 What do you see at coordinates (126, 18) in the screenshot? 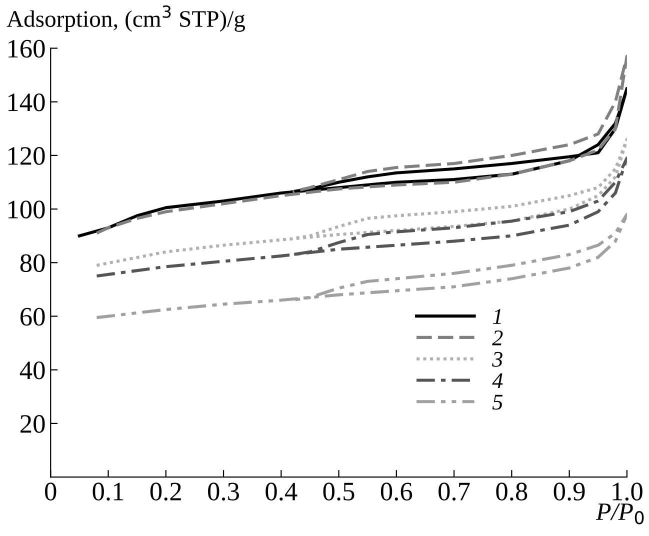
I see `y-axis-title: Adsorption, (cm$^{3}$ STP)/g` at bounding box center [126, 18].